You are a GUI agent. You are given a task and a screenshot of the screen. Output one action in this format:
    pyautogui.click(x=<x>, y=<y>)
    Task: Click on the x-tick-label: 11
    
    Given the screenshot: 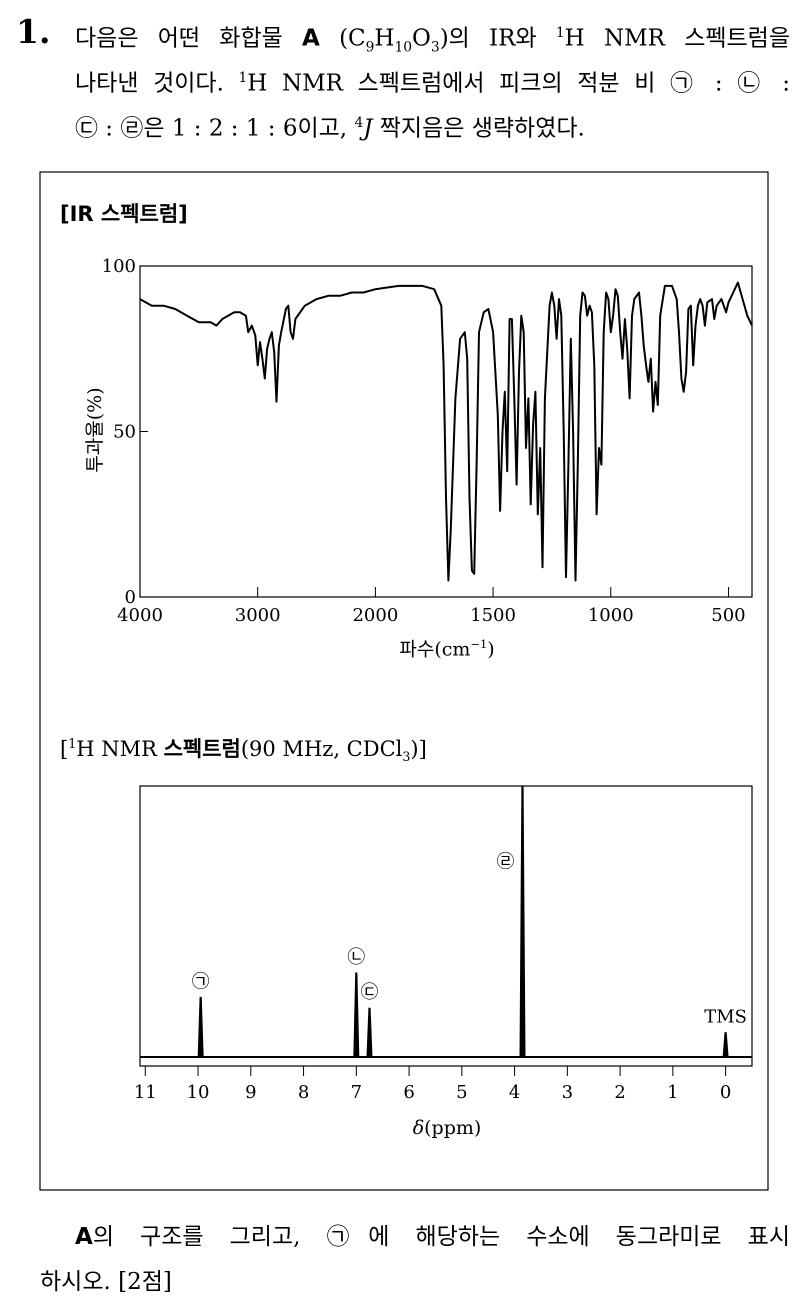 What is the action you would take?
    pyautogui.click(x=145, y=1092)
    